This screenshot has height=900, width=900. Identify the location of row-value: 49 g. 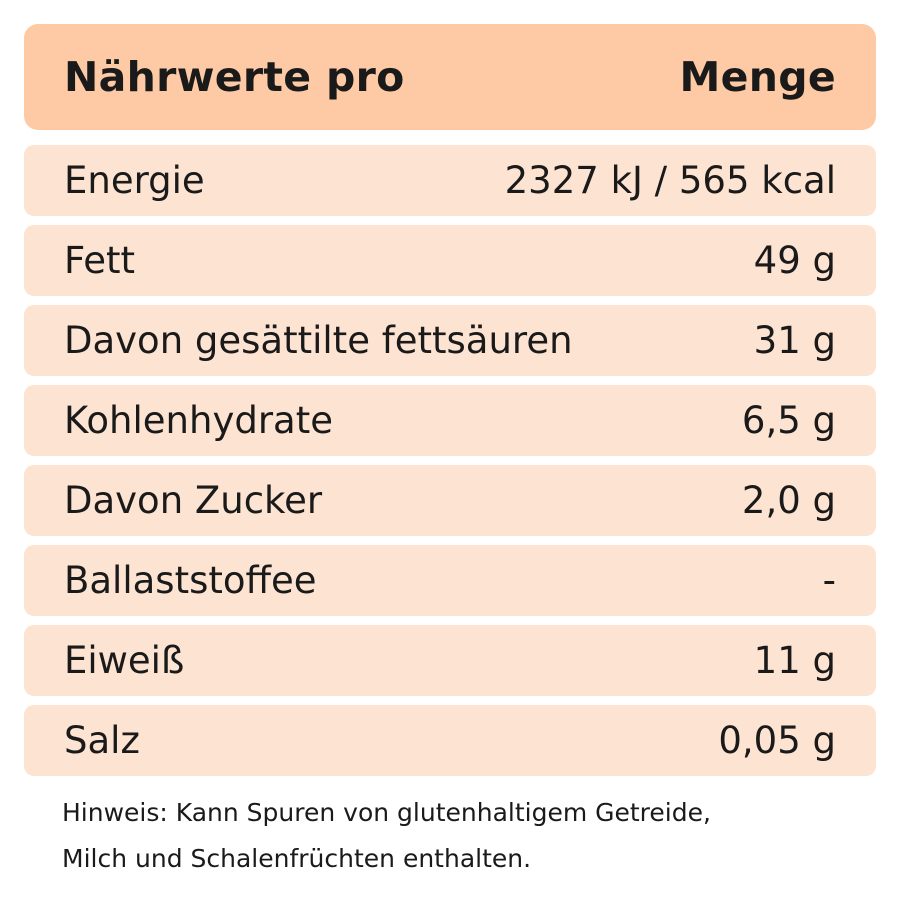
(794, 260).